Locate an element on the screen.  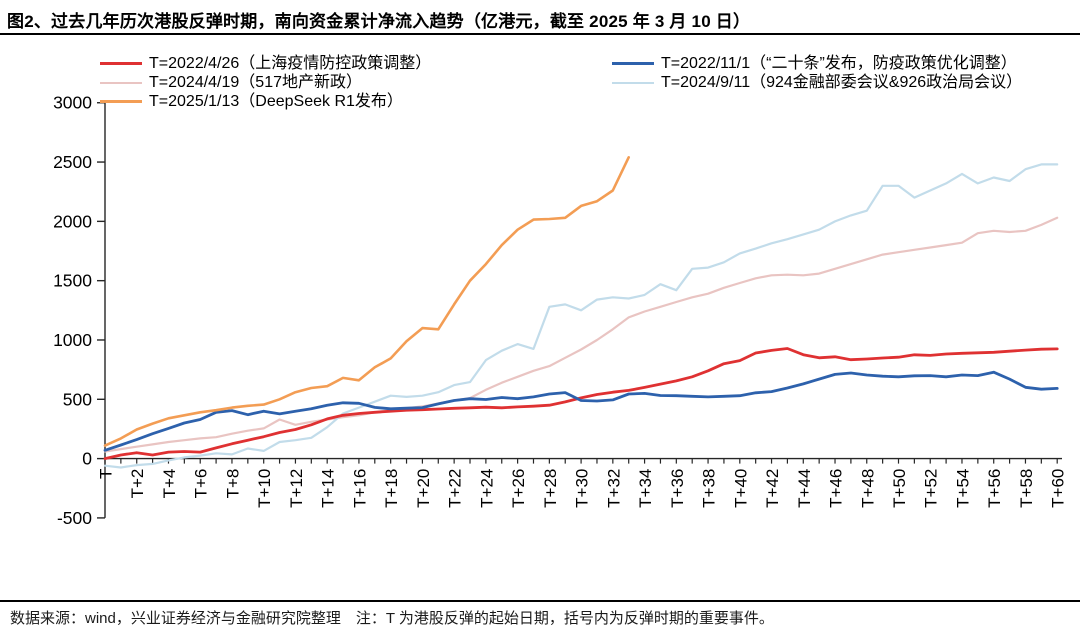
x-tick-label: T+4 is located at coordinates (169, 484).